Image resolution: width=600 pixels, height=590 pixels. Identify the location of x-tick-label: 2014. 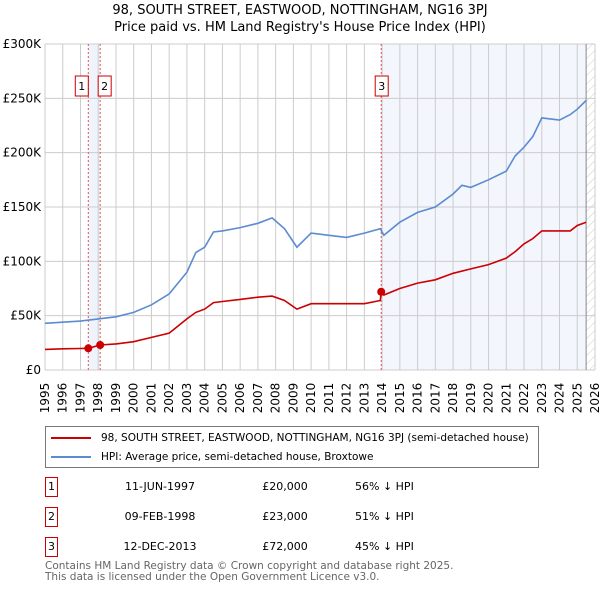
(382, 398).